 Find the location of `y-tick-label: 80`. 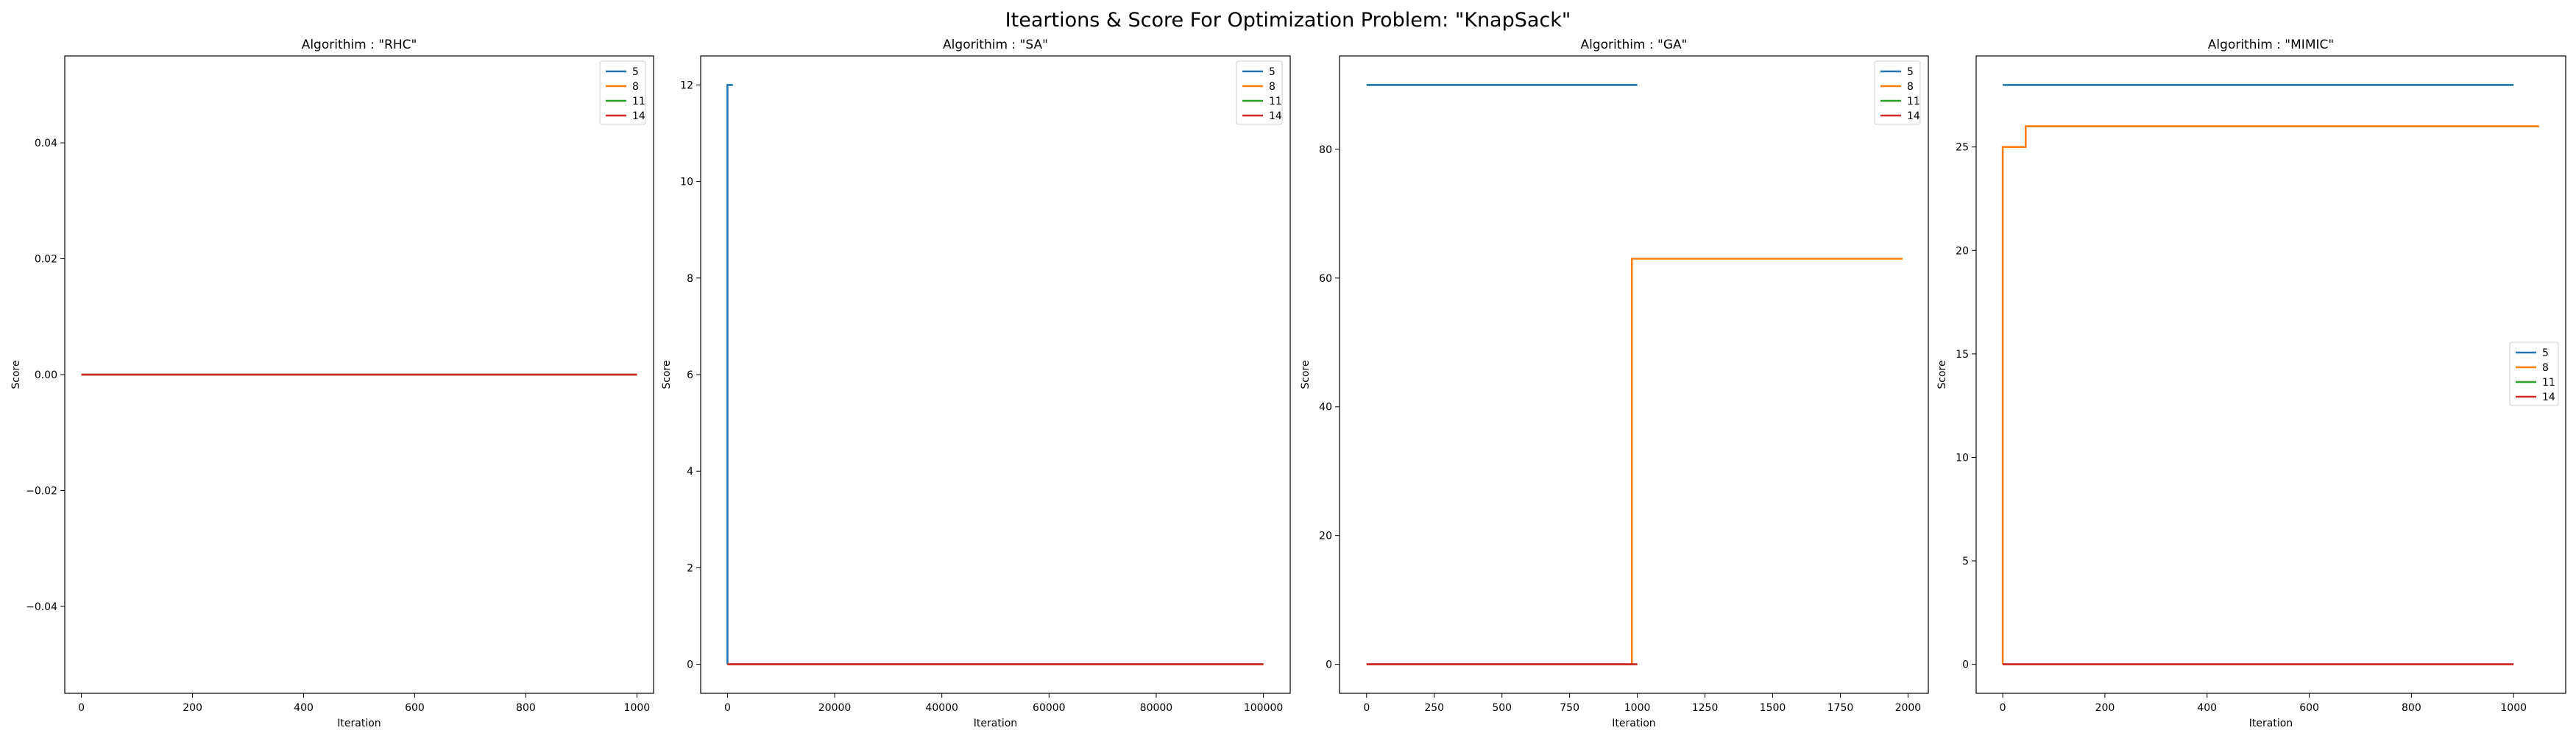

y-tick-label: 80 is located at coordinates (1325, 150).